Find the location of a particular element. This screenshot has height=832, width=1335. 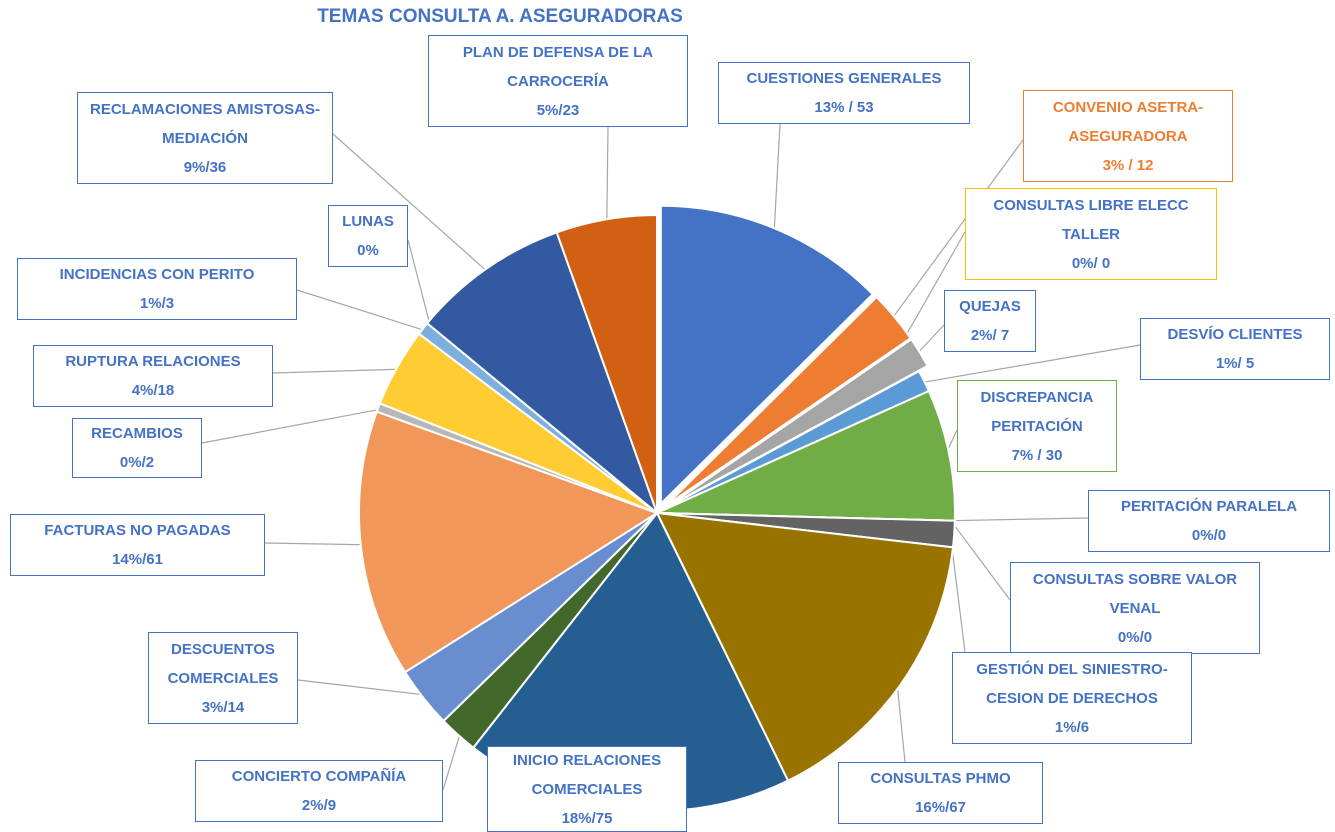

data-label-box: DESCUENTOS COMERCIALES 3%/14 is located at coordinates (223, 678).